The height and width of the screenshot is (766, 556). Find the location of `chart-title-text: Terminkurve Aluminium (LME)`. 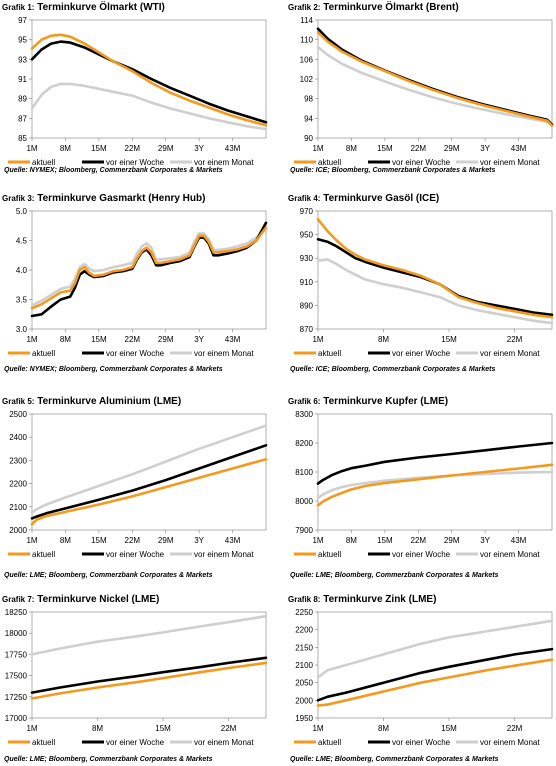

chart-title-text: Terminkurve Aluminium (LME) is located at coordinates (109, 401).